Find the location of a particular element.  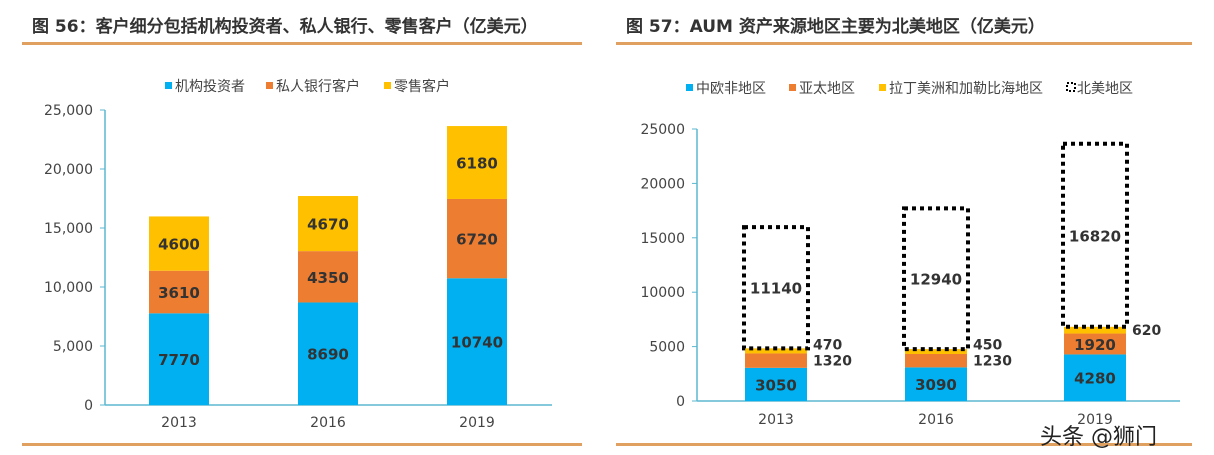

legend-label: 私人银行客户 is located at coordinates (318, 86).